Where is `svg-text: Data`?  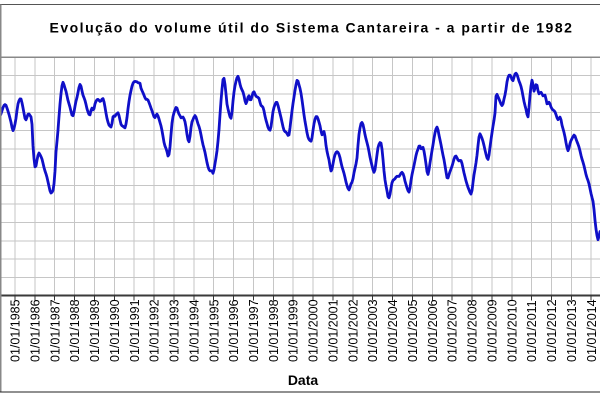 svg-text: Data is located at coordinates (303, 380).